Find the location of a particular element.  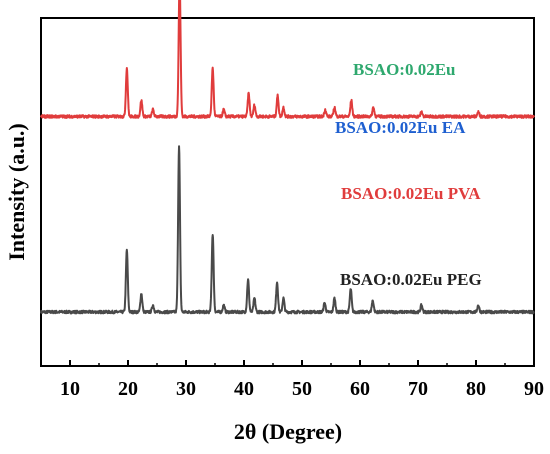

x-tick-label: 30 is located at coordinates (186, 389).